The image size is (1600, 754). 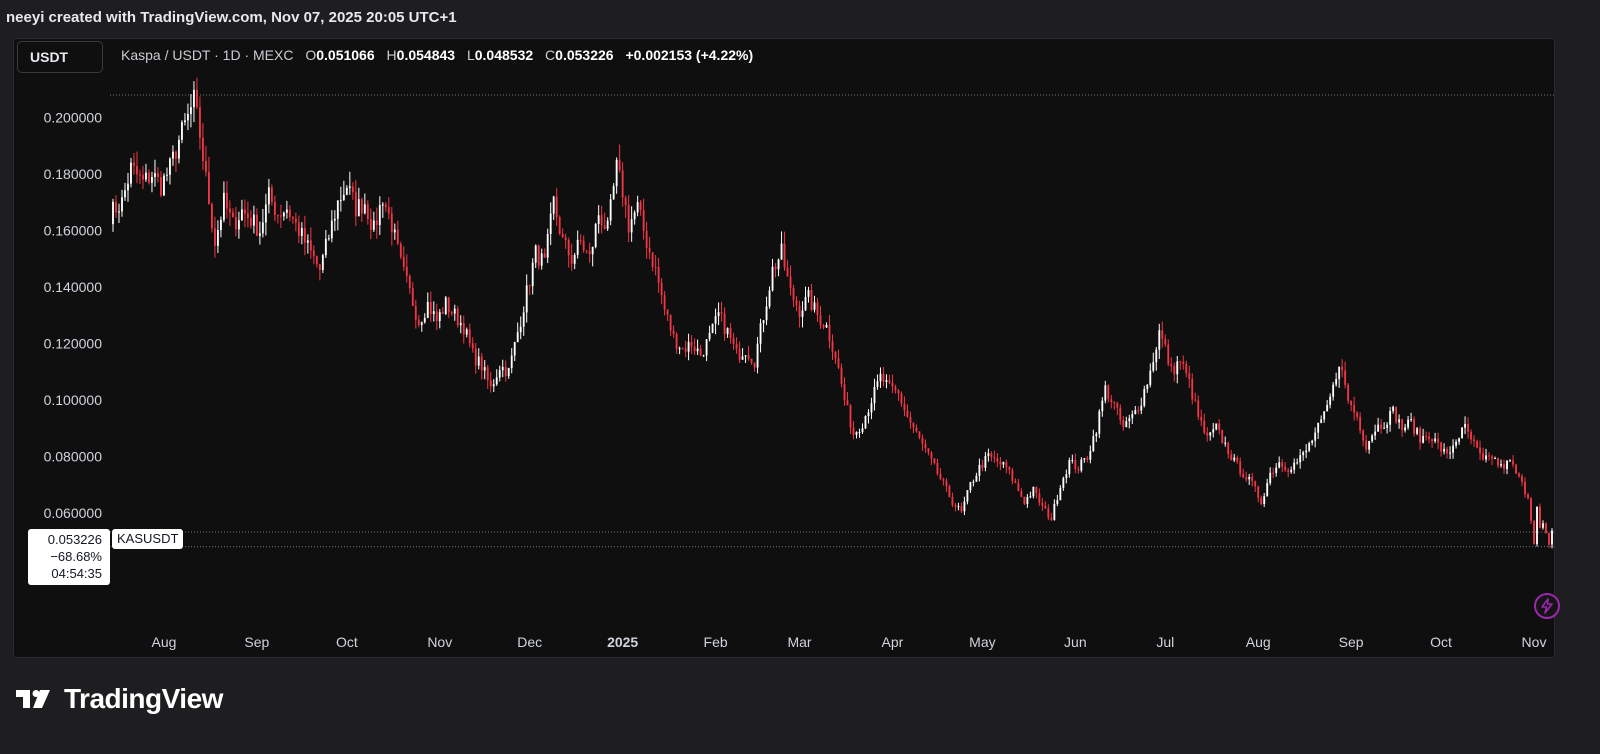 What do you see at coordinates (1547, 606) in the screenshot?
I see `lightning-button` at bounding box center [1547, 606].